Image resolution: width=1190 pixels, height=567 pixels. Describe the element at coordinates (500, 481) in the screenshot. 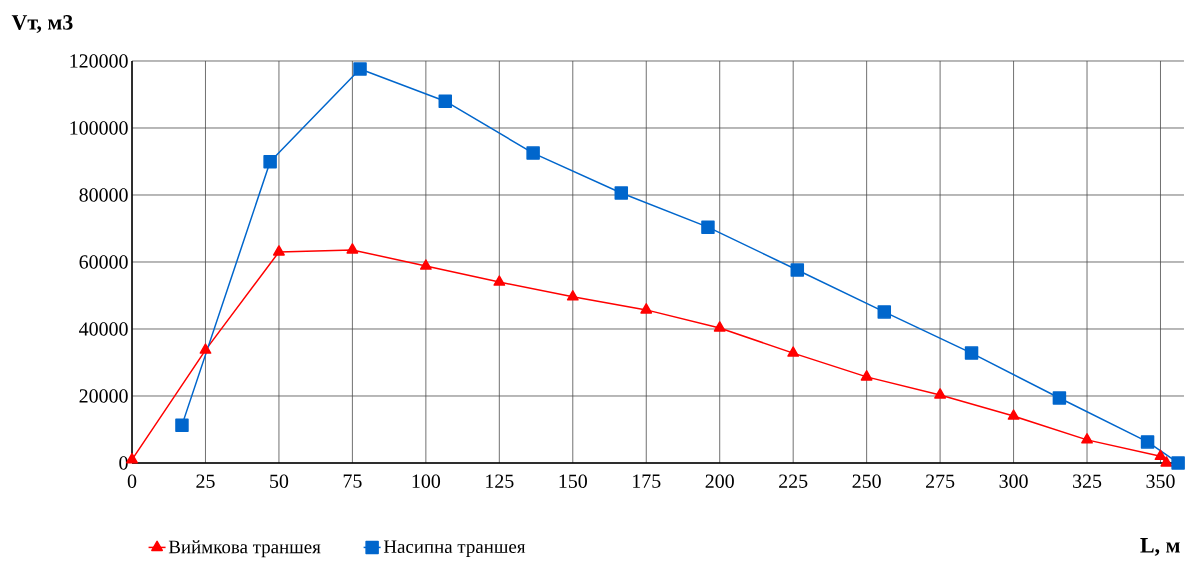

I see `x-tick-label: 125` at that location.